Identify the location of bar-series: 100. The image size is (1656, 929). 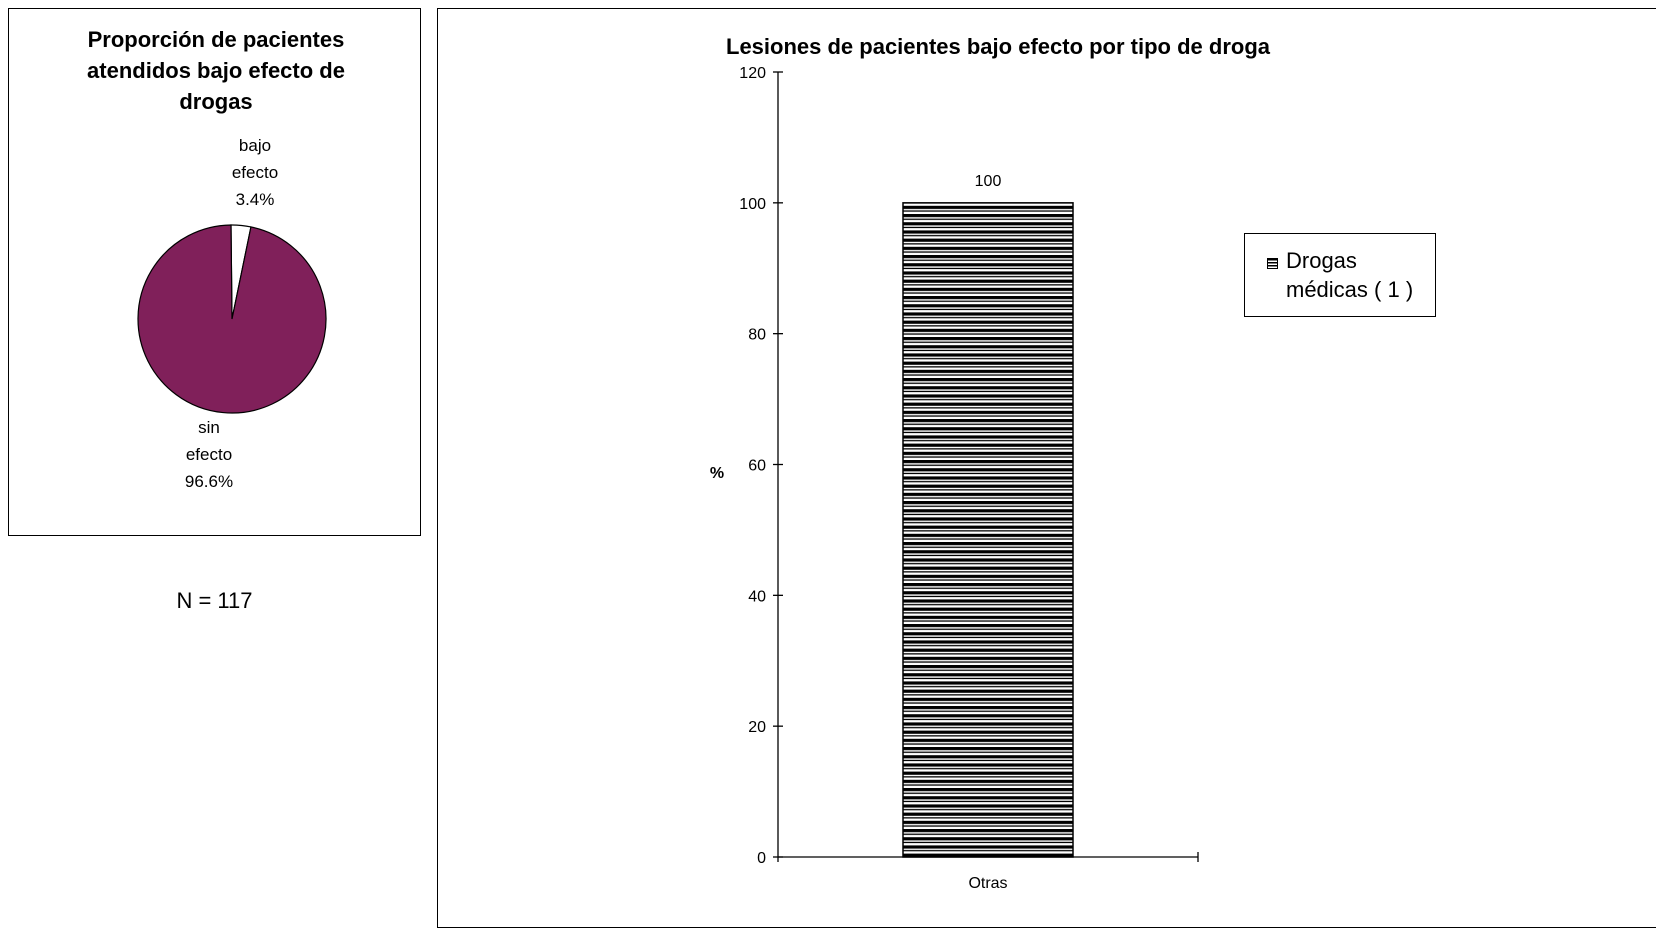
(988, 515).